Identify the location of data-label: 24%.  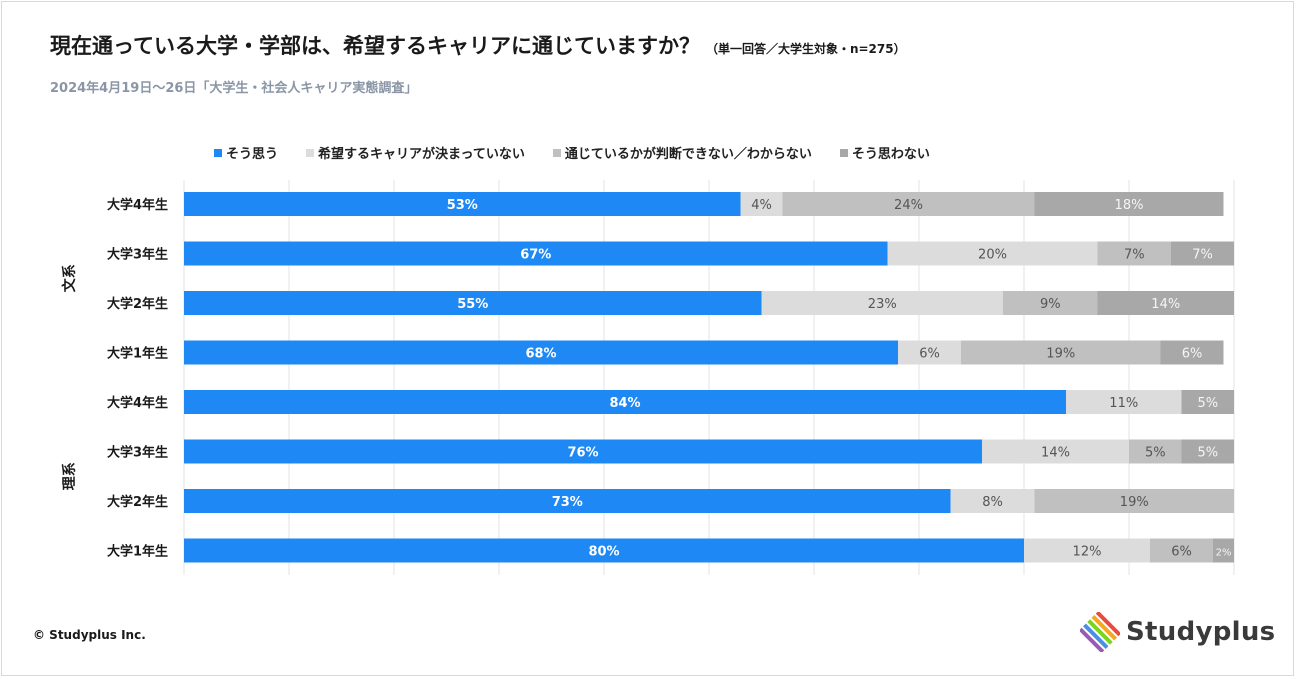
(908, 205).